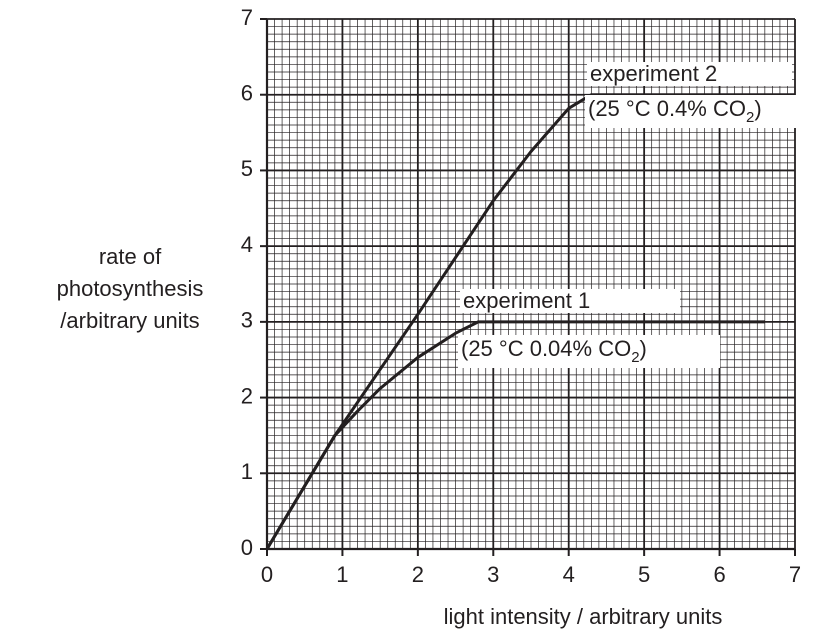  I want to click on x-tick-label: 4, so click(569, 574).